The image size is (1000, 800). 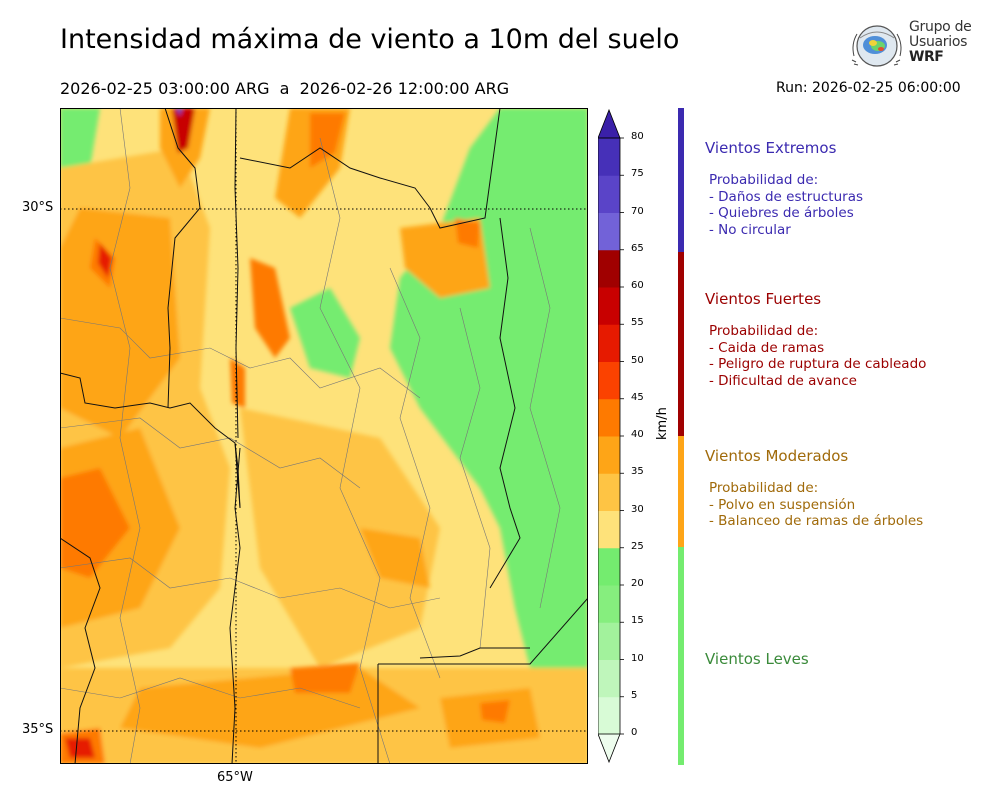 What do you see at coordinates (777, 456) in the screenshot?
I see `legend-section-title: Vientos Moderados` at bounding box center [777, 456].